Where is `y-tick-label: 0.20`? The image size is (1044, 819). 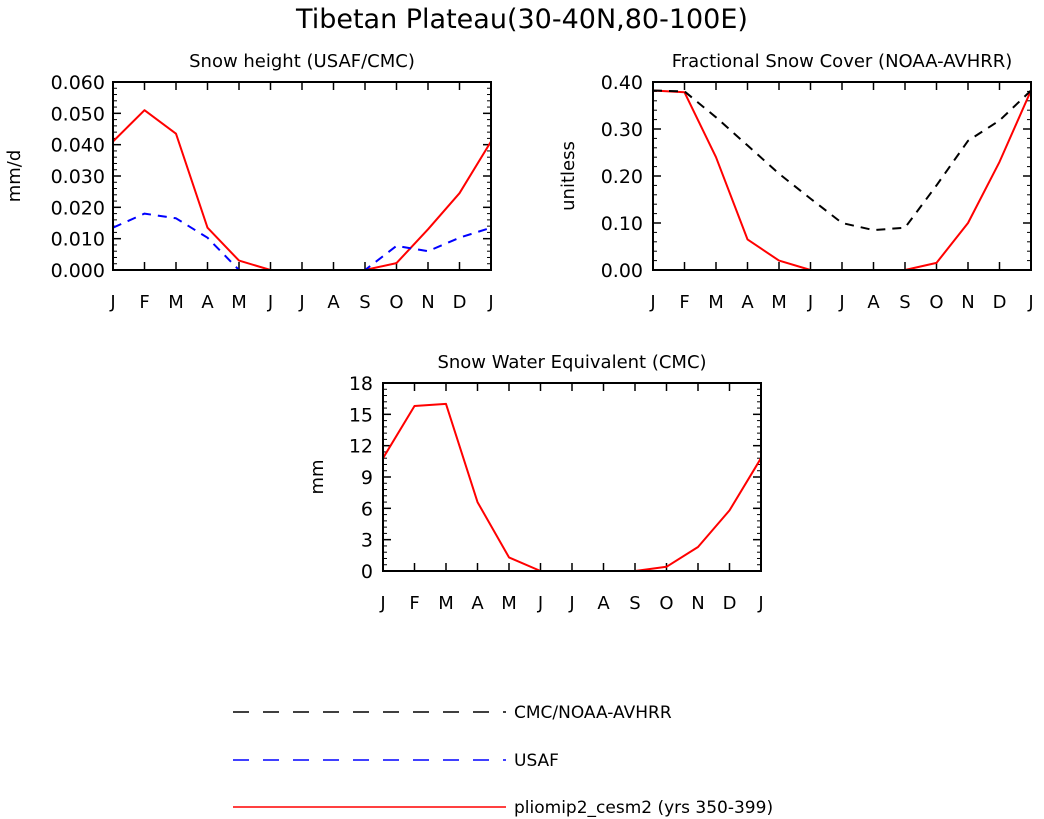
y-tick-label: 0.20 is located at coordinates (622, 177).